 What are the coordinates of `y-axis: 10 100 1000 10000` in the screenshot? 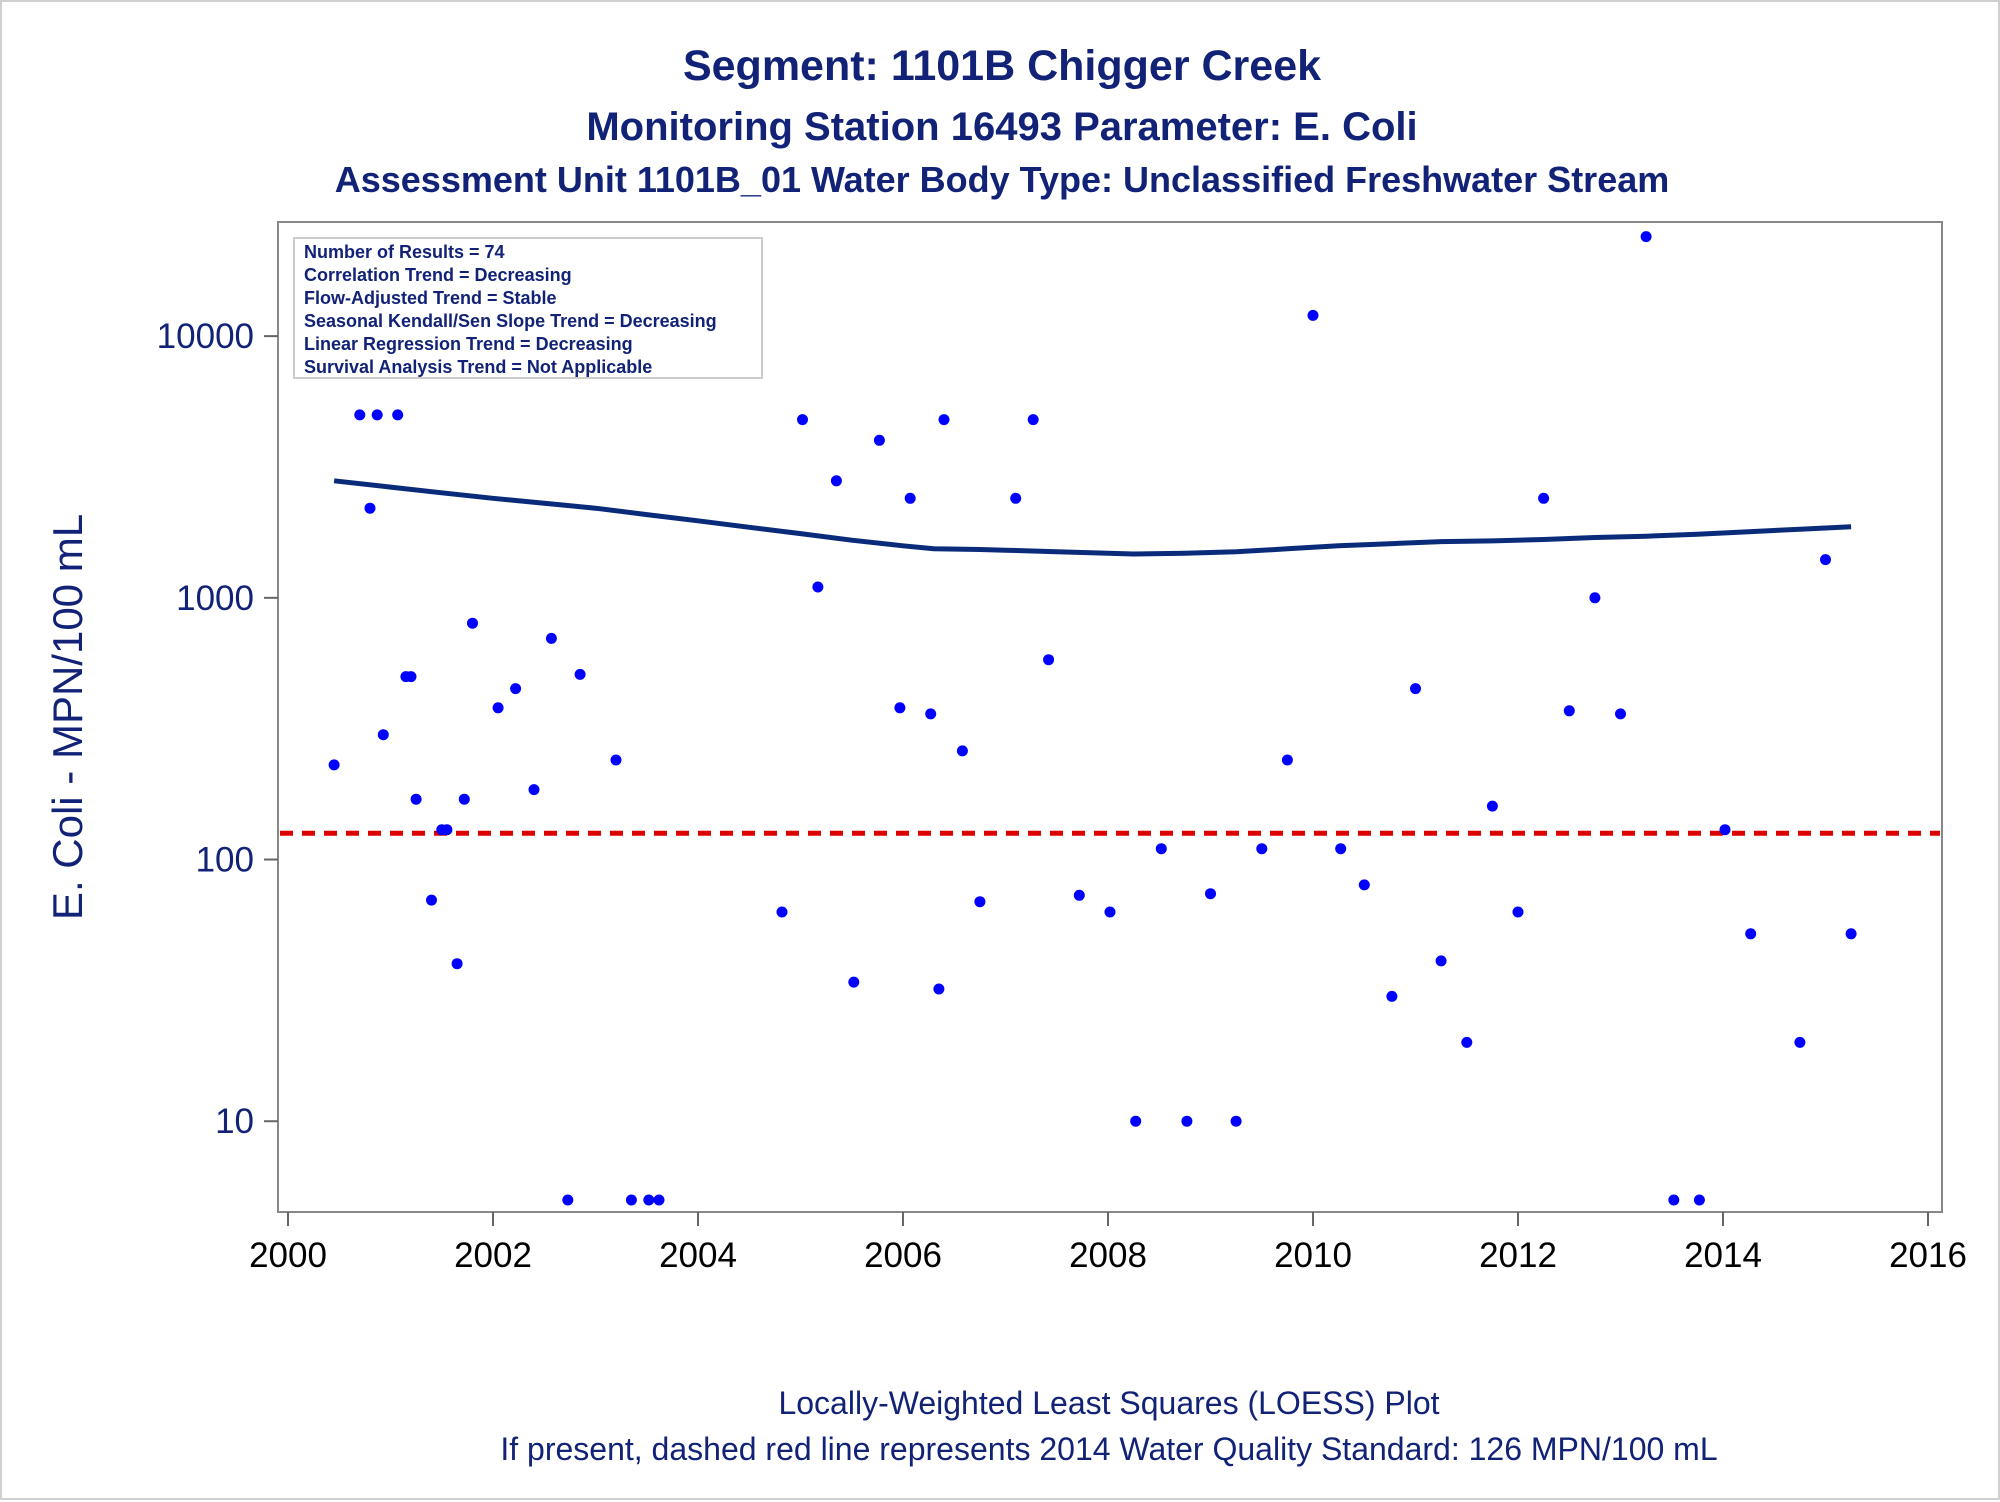 It's located at (217, 729).